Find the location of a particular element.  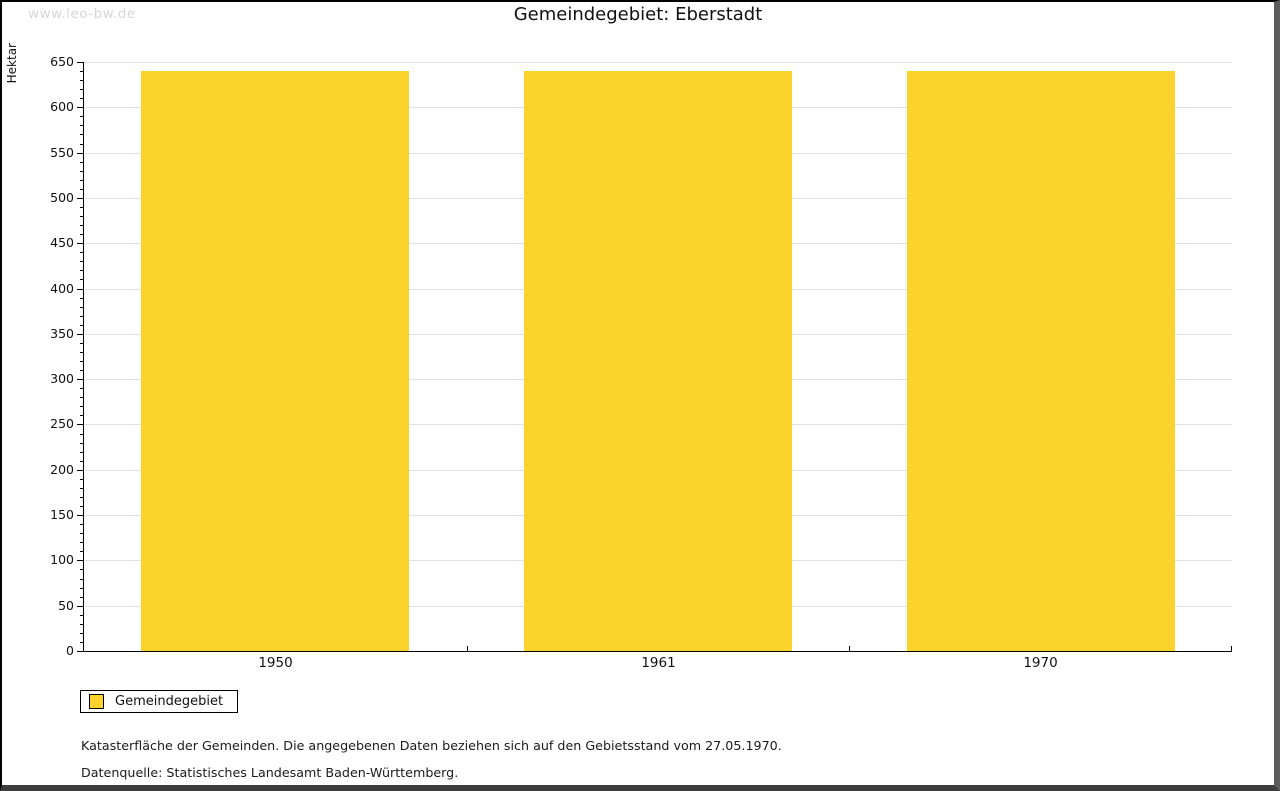

y-tick-label: 600 is located at coordinates (62, 106).